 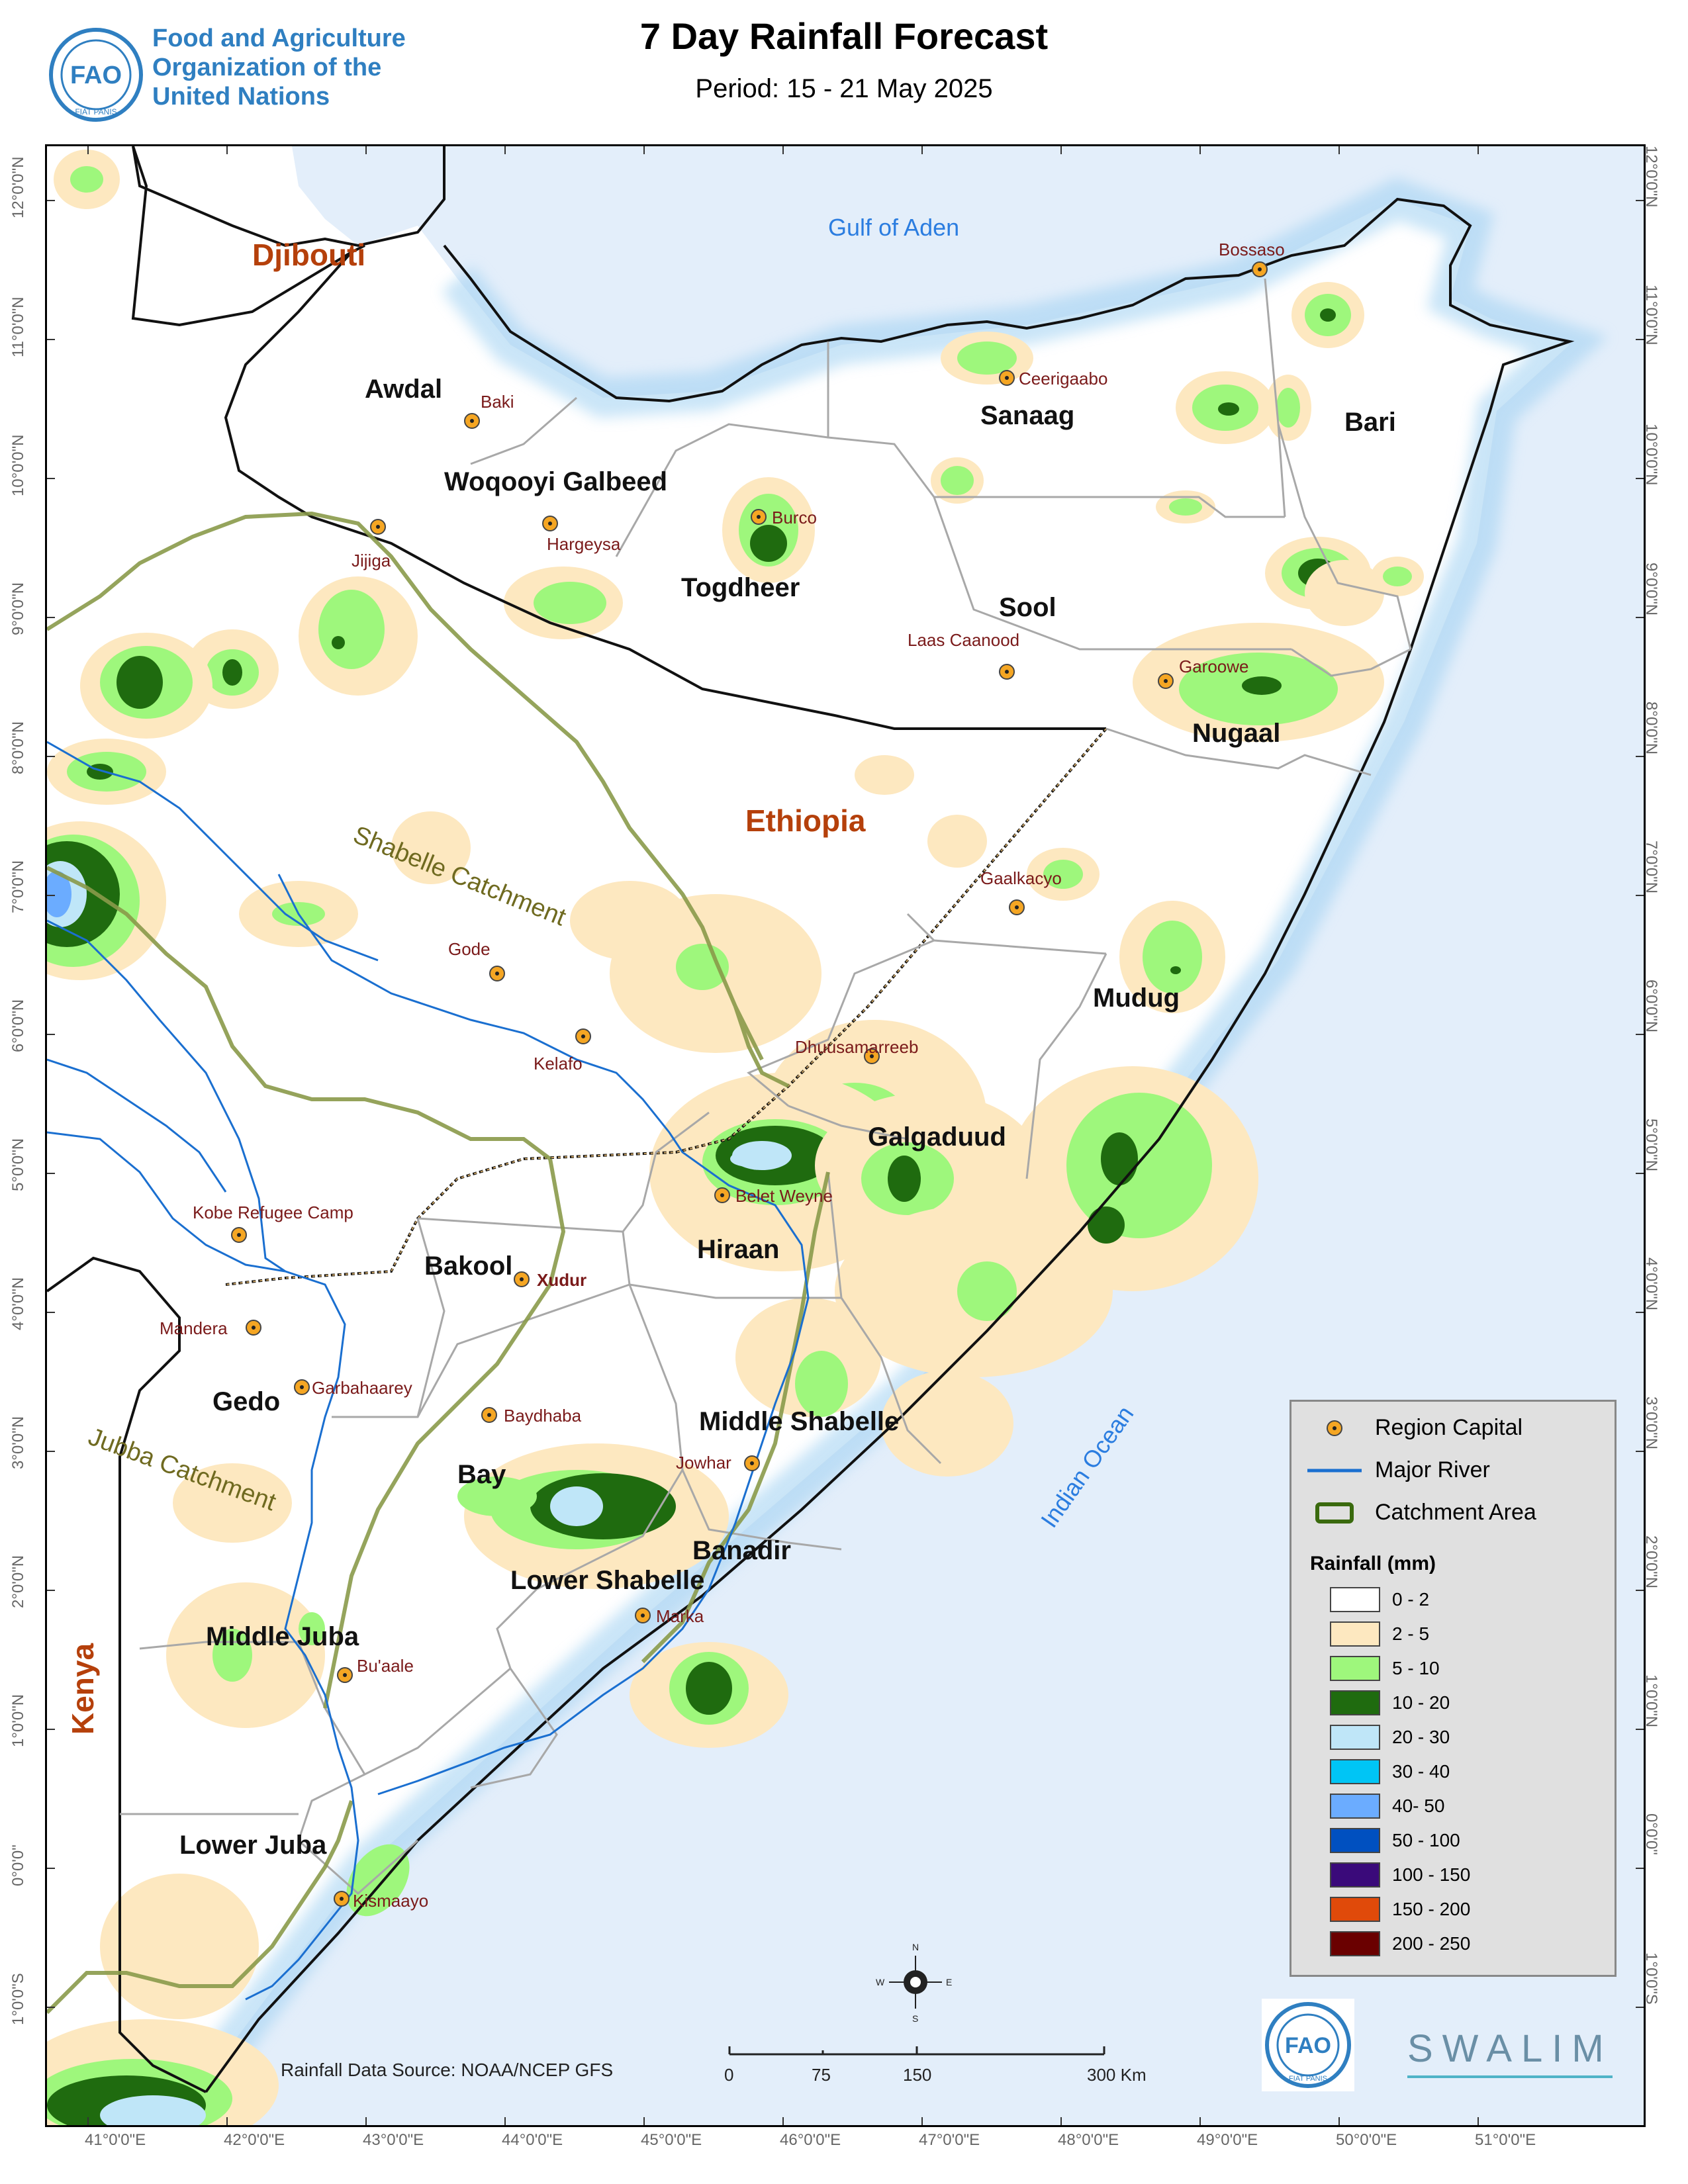 I want to click on lat-tick: 1°0'0"S, so click(x=1651, y=1979).